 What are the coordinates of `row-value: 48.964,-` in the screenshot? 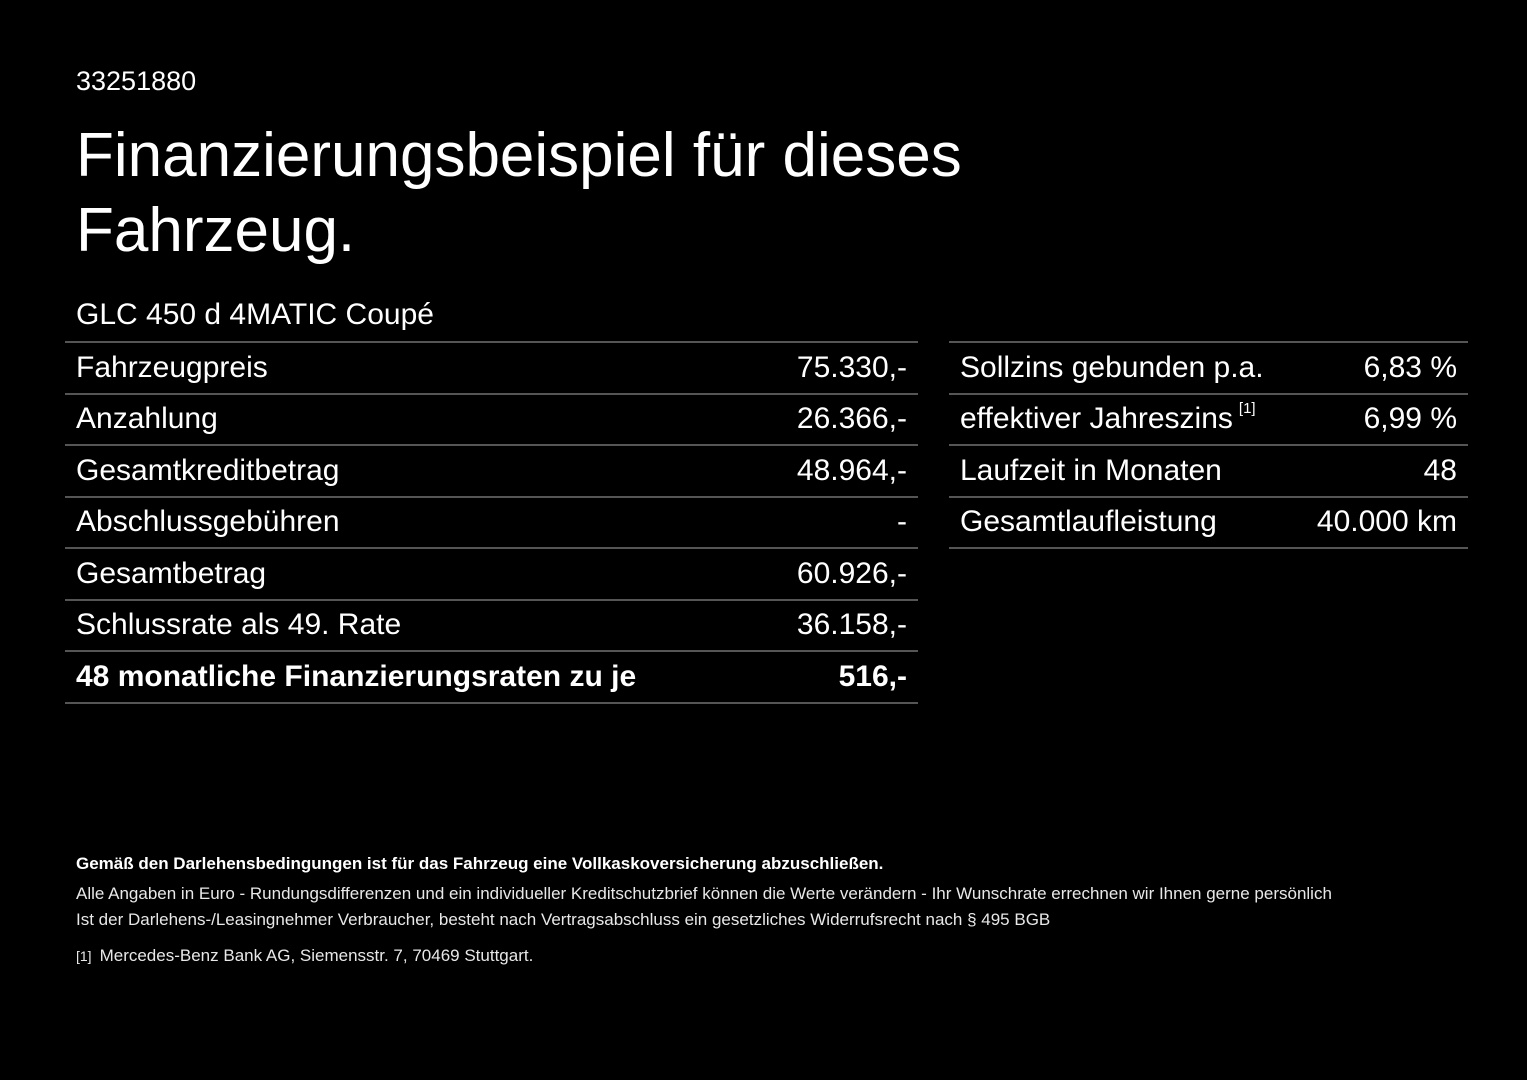 It's located at (851, 470).